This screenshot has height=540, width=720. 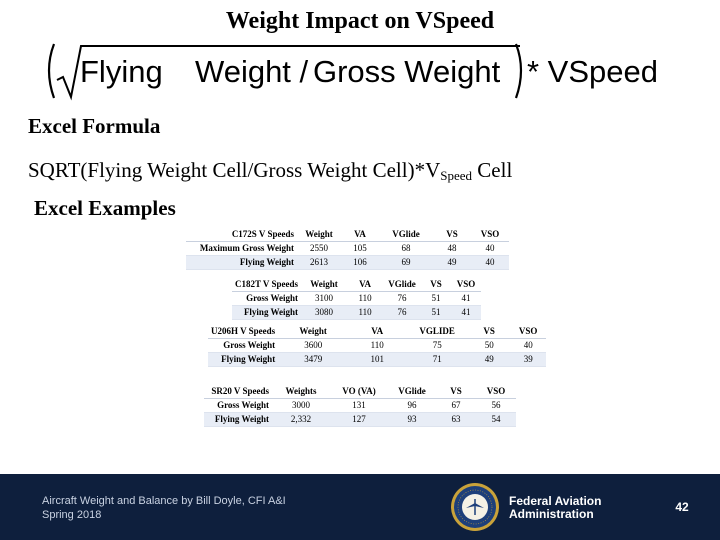 I want to click on table-cell: 49, so click(x=452, y=262).